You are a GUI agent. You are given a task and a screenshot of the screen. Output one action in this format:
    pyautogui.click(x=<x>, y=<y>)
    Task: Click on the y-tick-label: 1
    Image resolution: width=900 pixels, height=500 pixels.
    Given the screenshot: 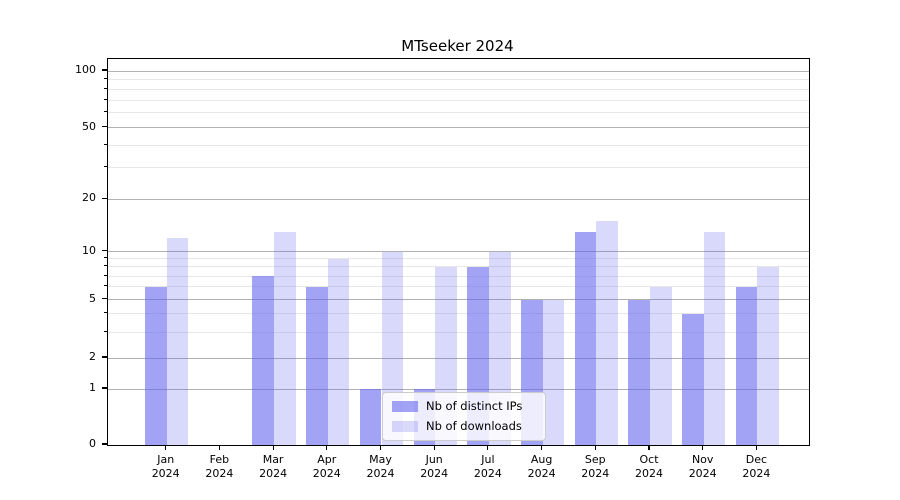 What is the action you would take?
    pyautogui.click(x=92, y=387)
    